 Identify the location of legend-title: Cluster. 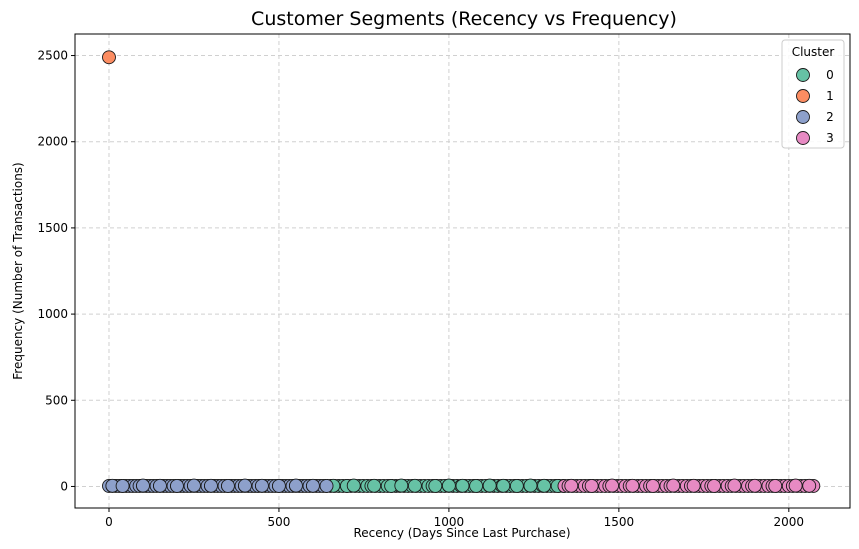
(813, 52).